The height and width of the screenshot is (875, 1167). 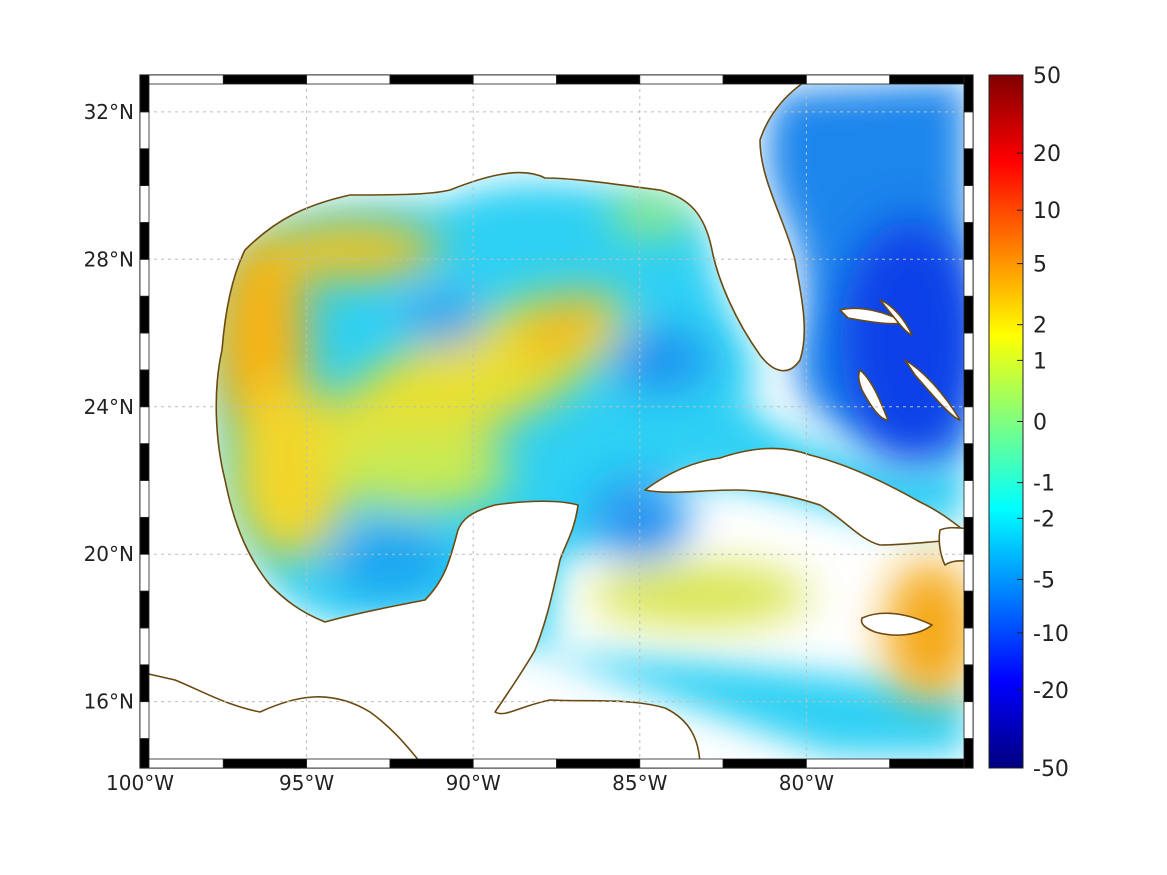 What do you see at coordinates (873, 395) in the screenshot?
I see `land-andros` at bounding box center [873, 395].